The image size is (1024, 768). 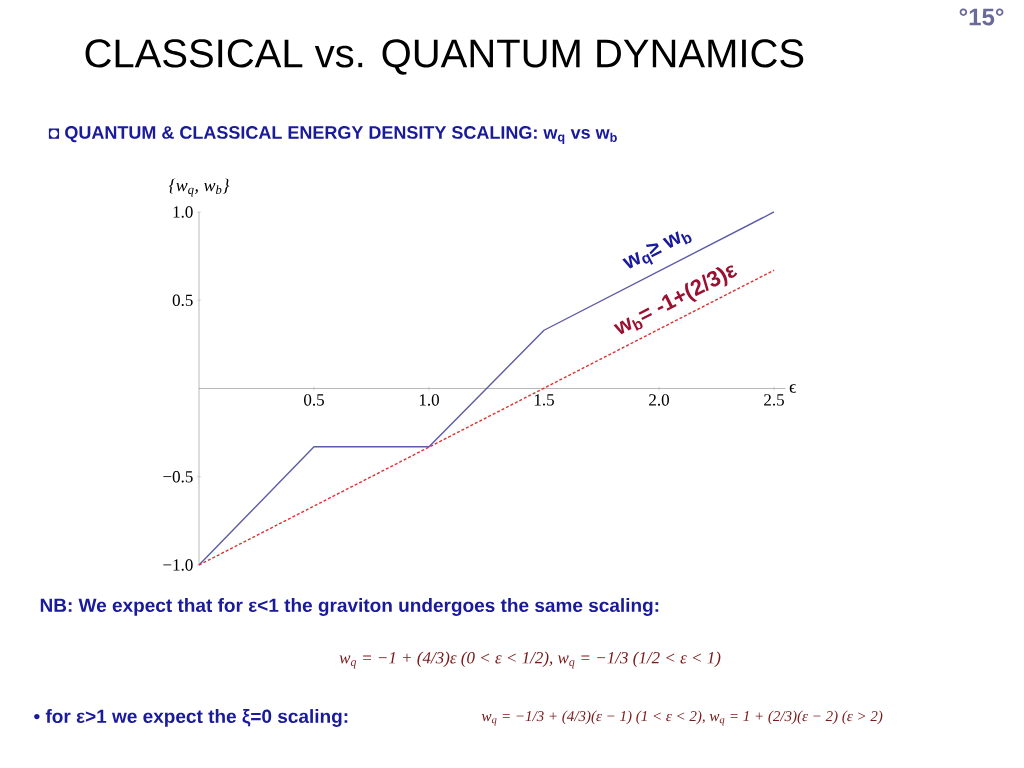 What do you see at coordinates (544, 400) in the screenshot?
I see `x-tick-label: 1.5` at bounding box center [544, 400].